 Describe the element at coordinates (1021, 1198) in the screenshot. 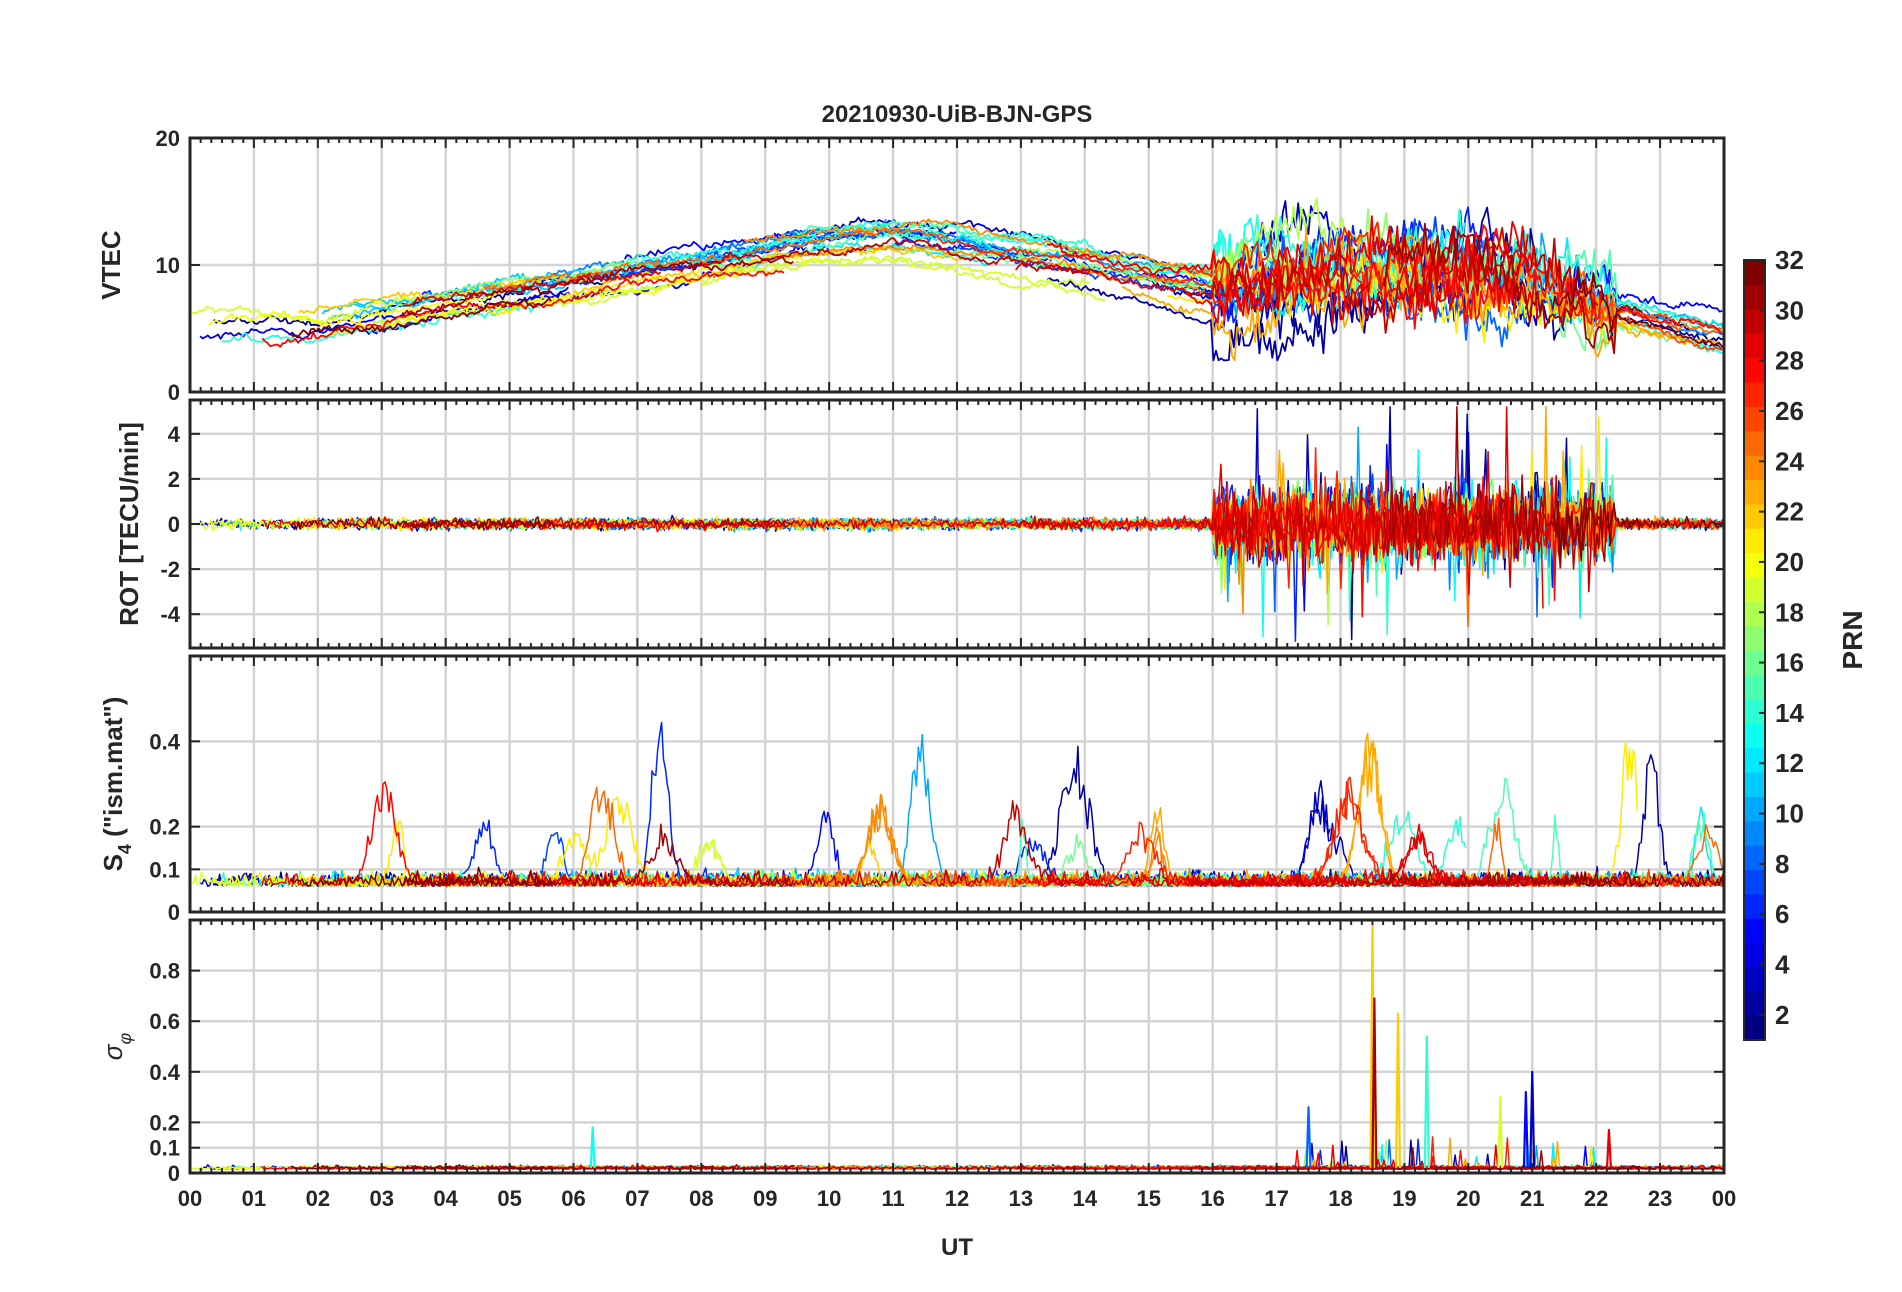

I see `x-tick-label: 13` at that location.